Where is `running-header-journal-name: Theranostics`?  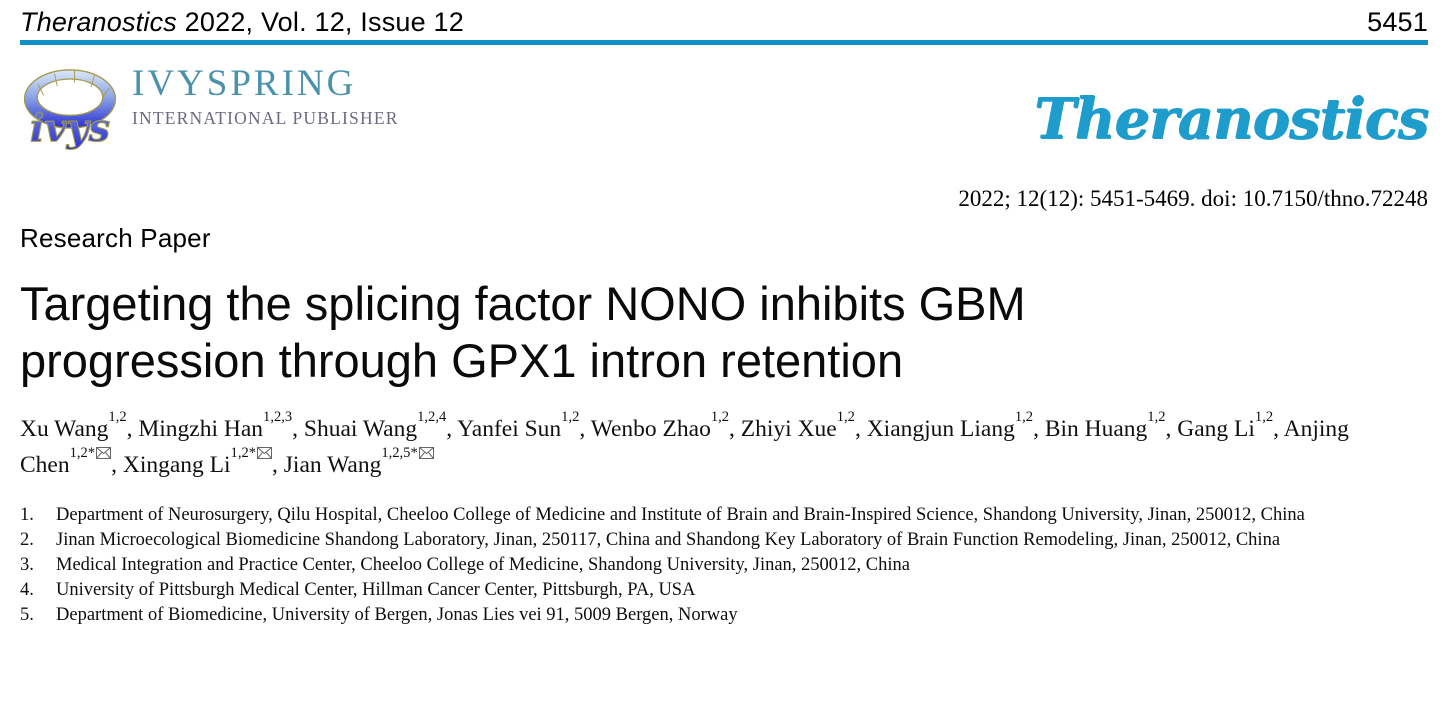 running-header-journal-name: Theranostics is located at coordinates (98, 22).